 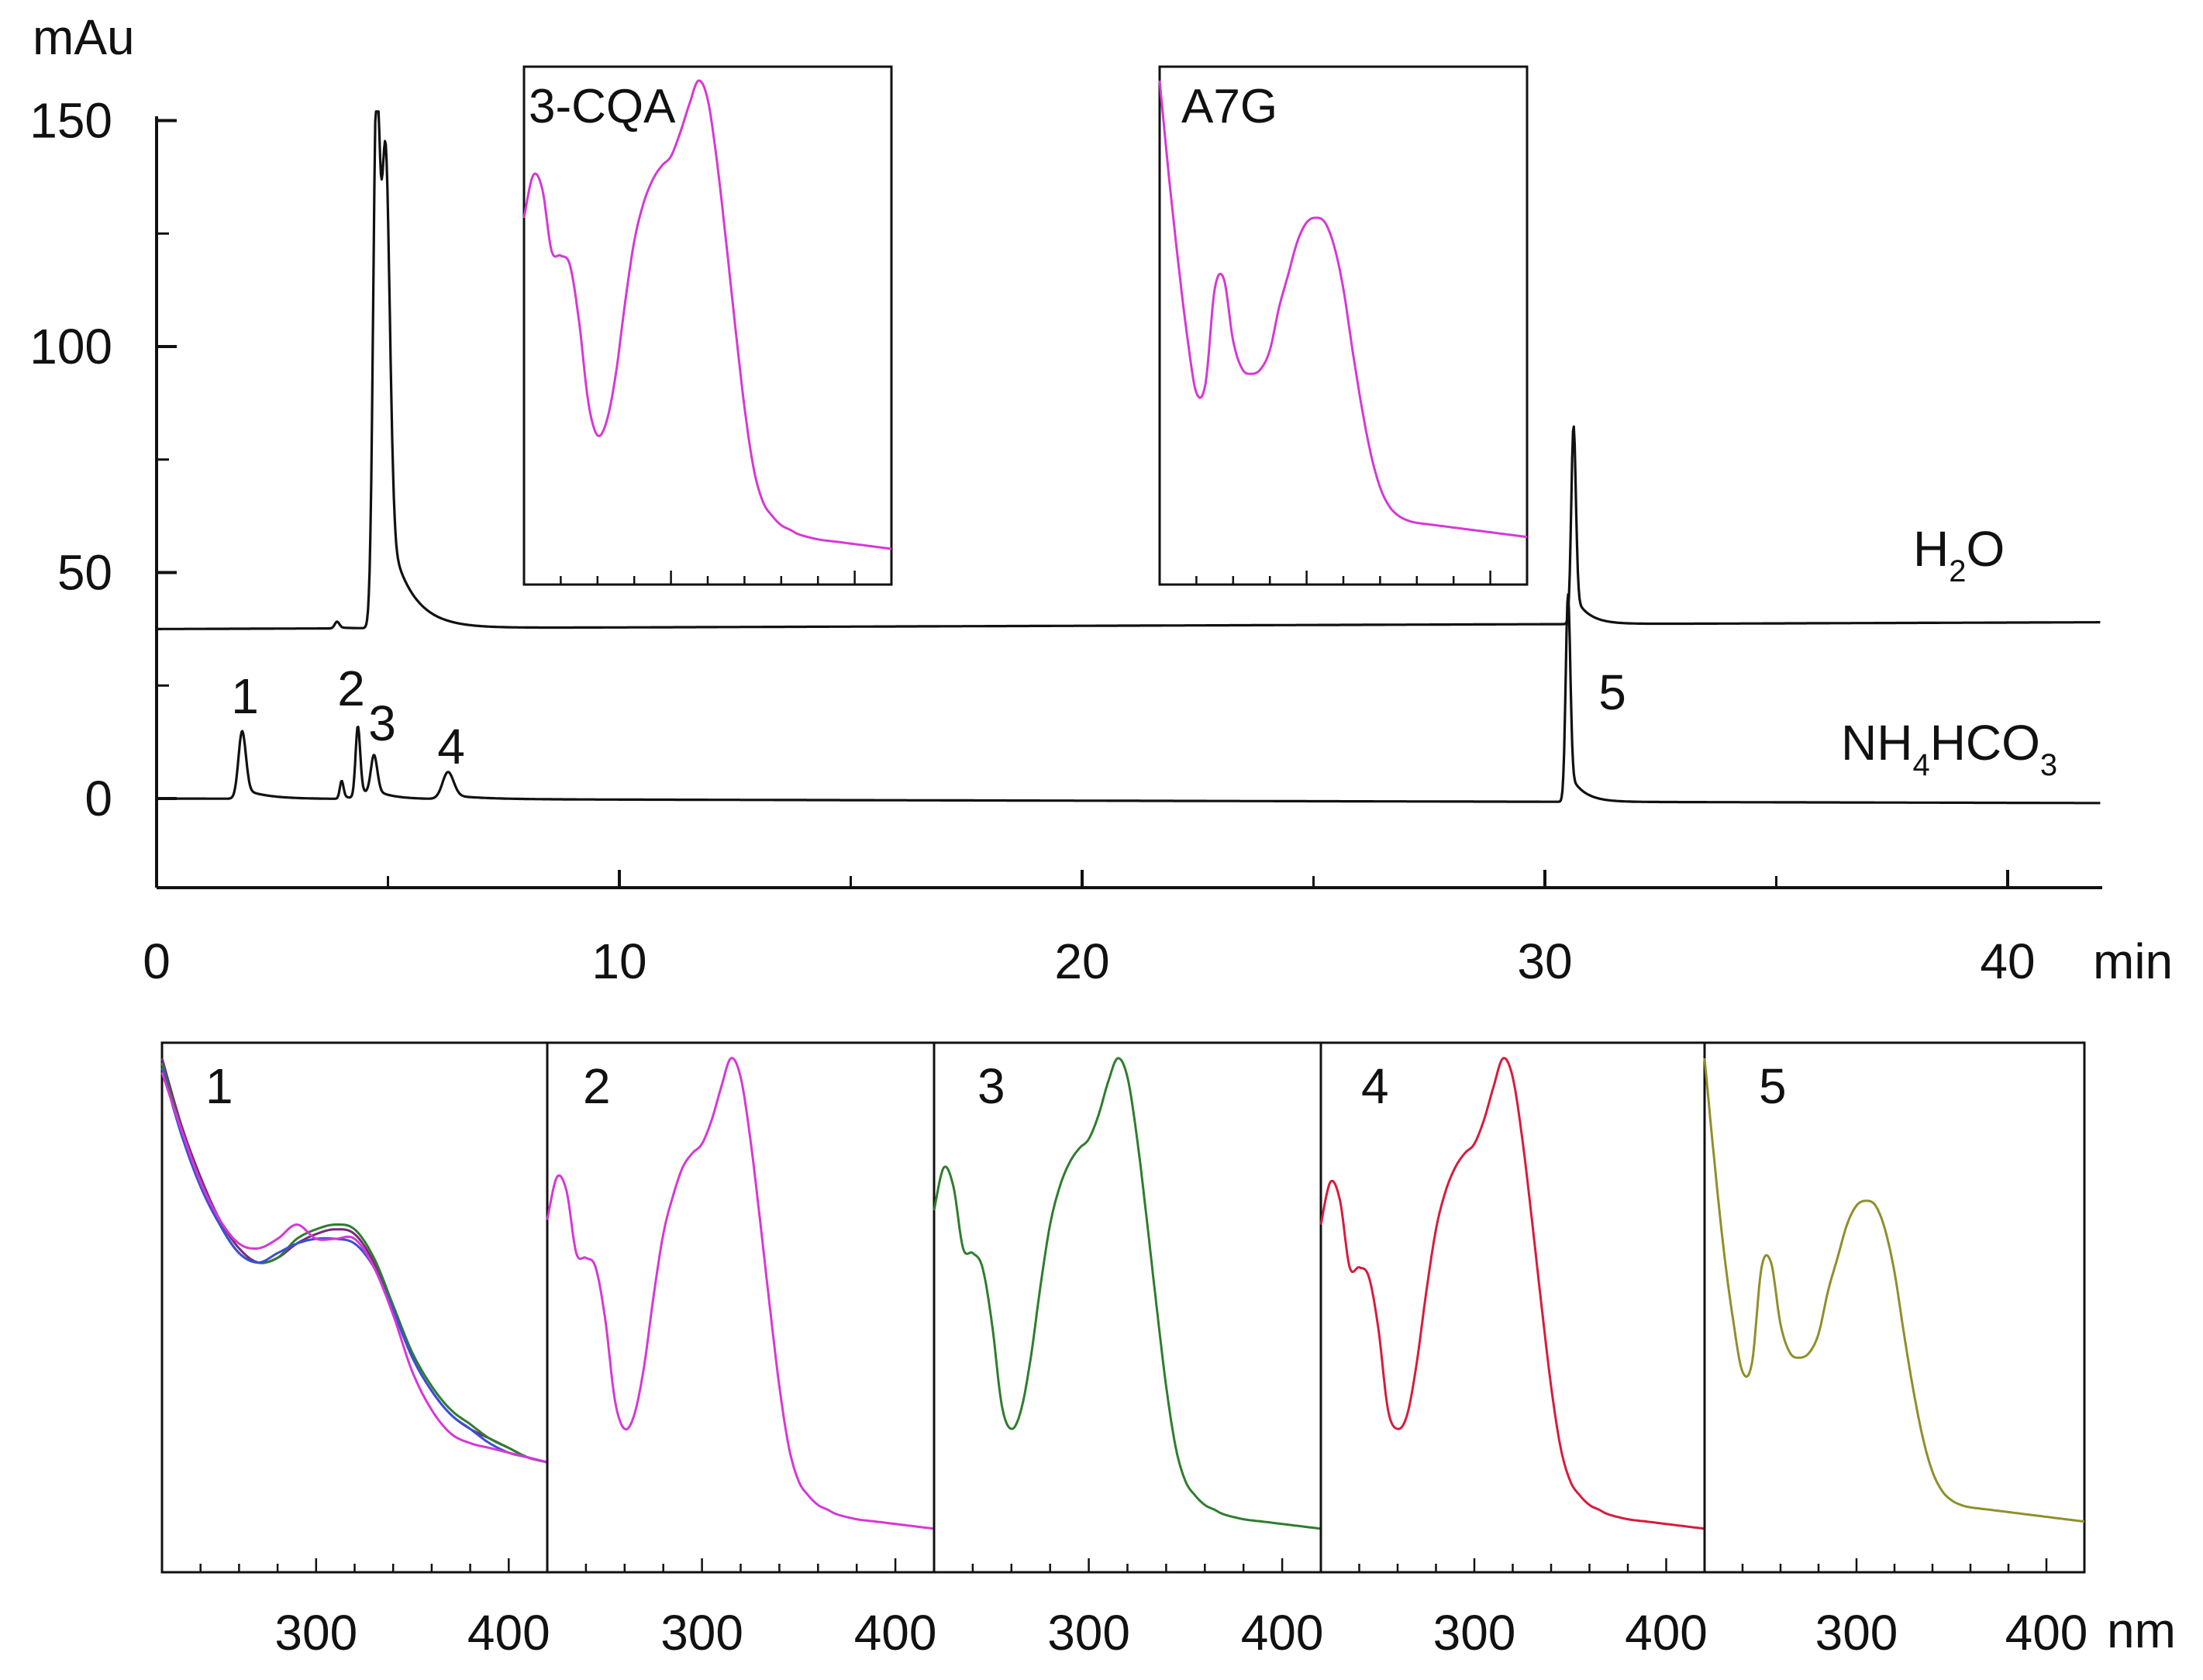 I want to click on trace-label-h2o: H2O, so click(x=1959, y=555).